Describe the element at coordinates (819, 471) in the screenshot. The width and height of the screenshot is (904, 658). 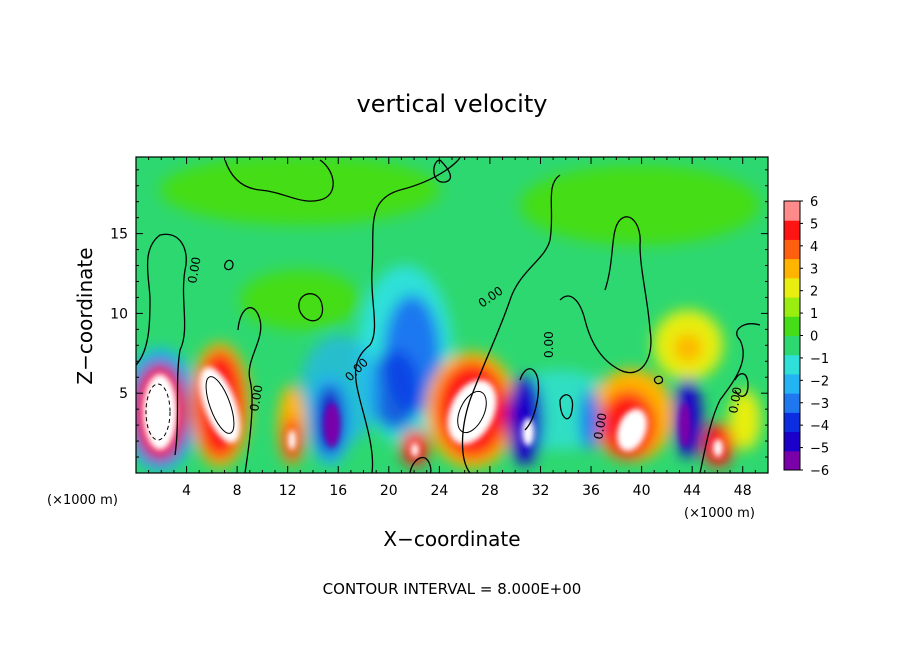
I see `colorbar-tick-label: −6` at that location.